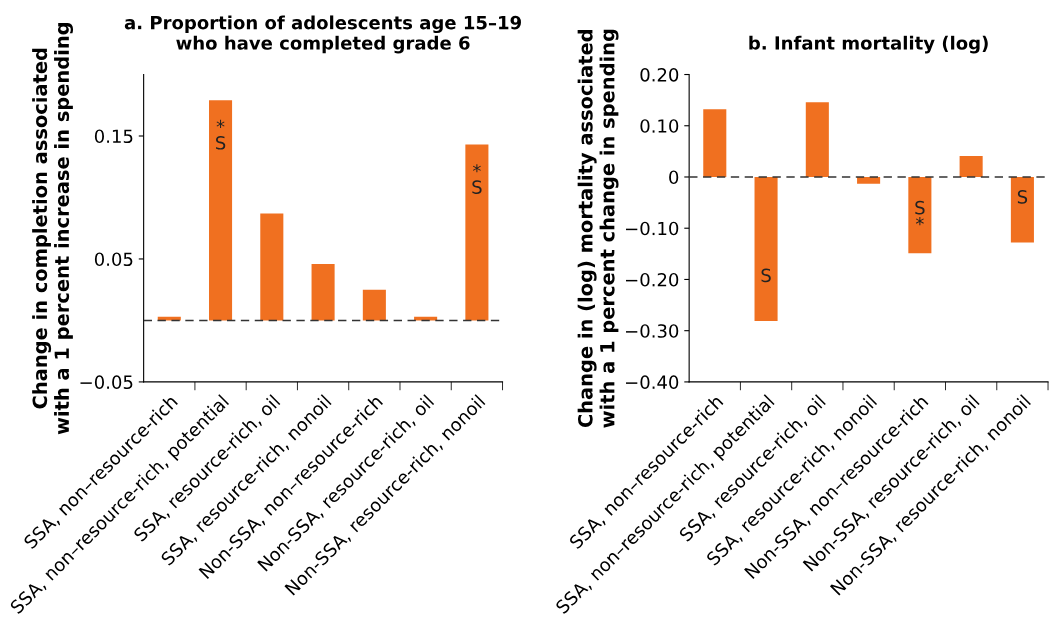  Describe the element at coordinates (868, 44) in the screenshot. I see `chart-title: b. Infant mortality (log)` at that location.